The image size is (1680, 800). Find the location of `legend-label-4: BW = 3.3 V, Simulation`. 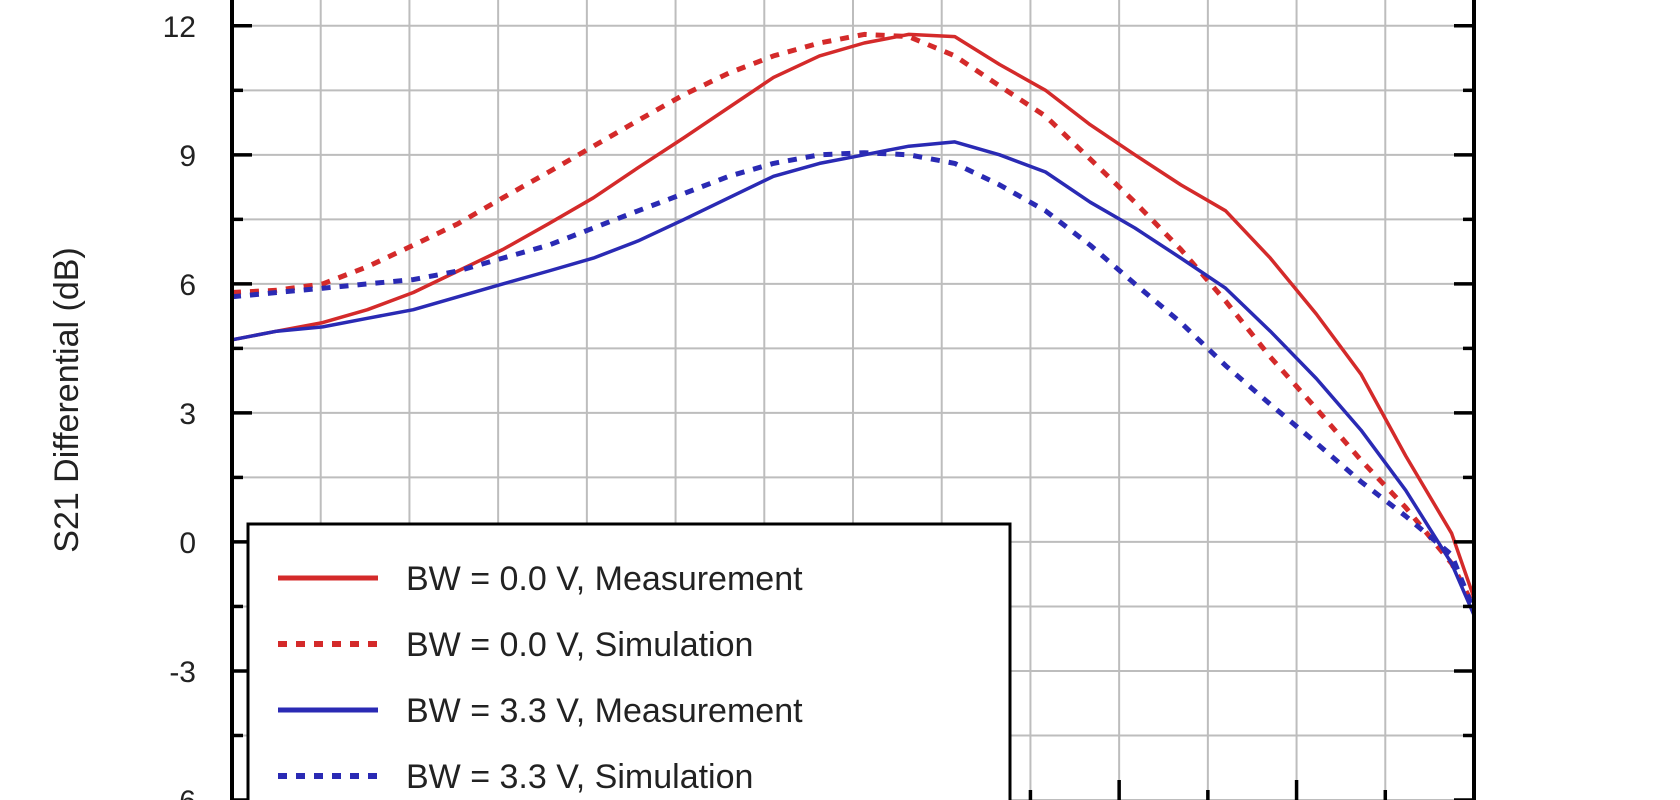

legend-label-4: BW = 3.3 V, Simulation is located at coordinates (579, 777).